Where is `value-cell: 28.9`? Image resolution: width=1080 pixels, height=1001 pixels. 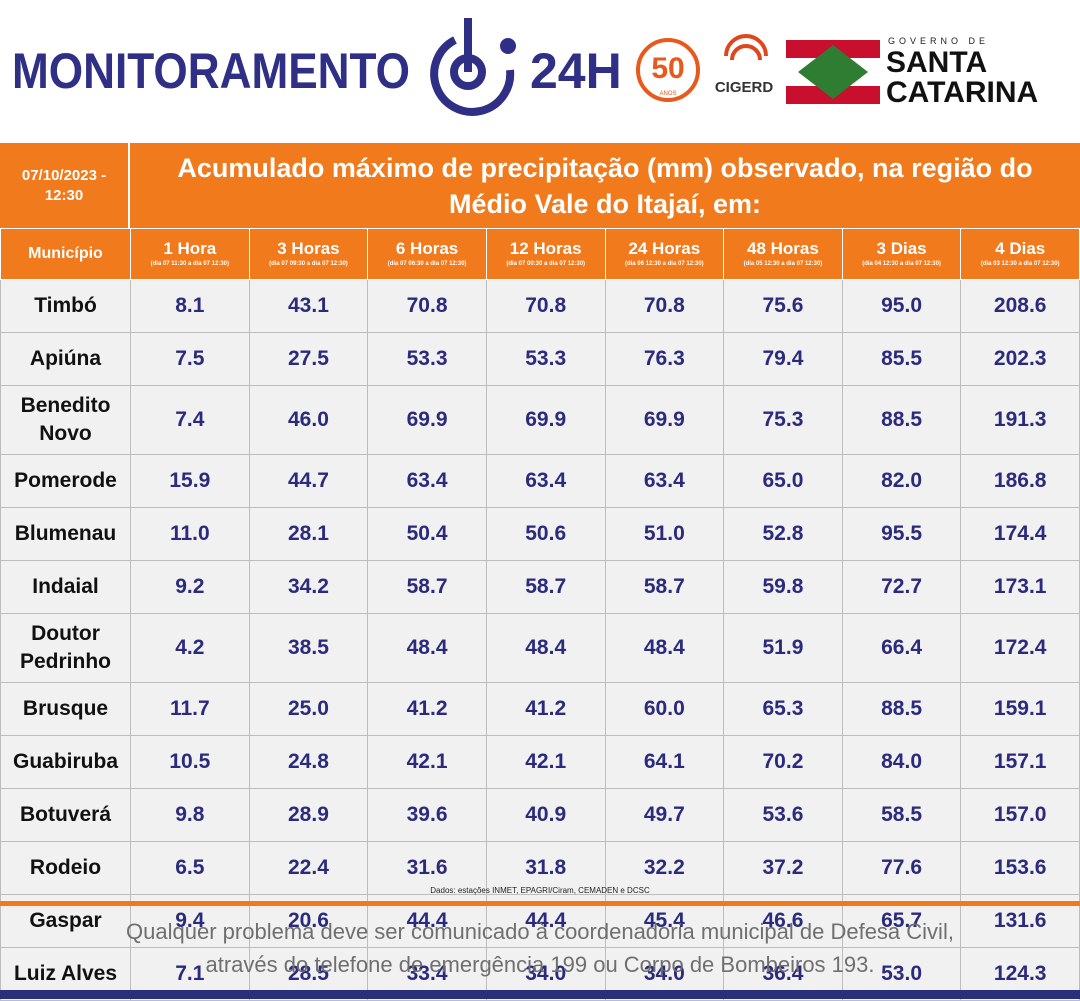
value-cell: 28.9 is located at coordinates (308, 815).